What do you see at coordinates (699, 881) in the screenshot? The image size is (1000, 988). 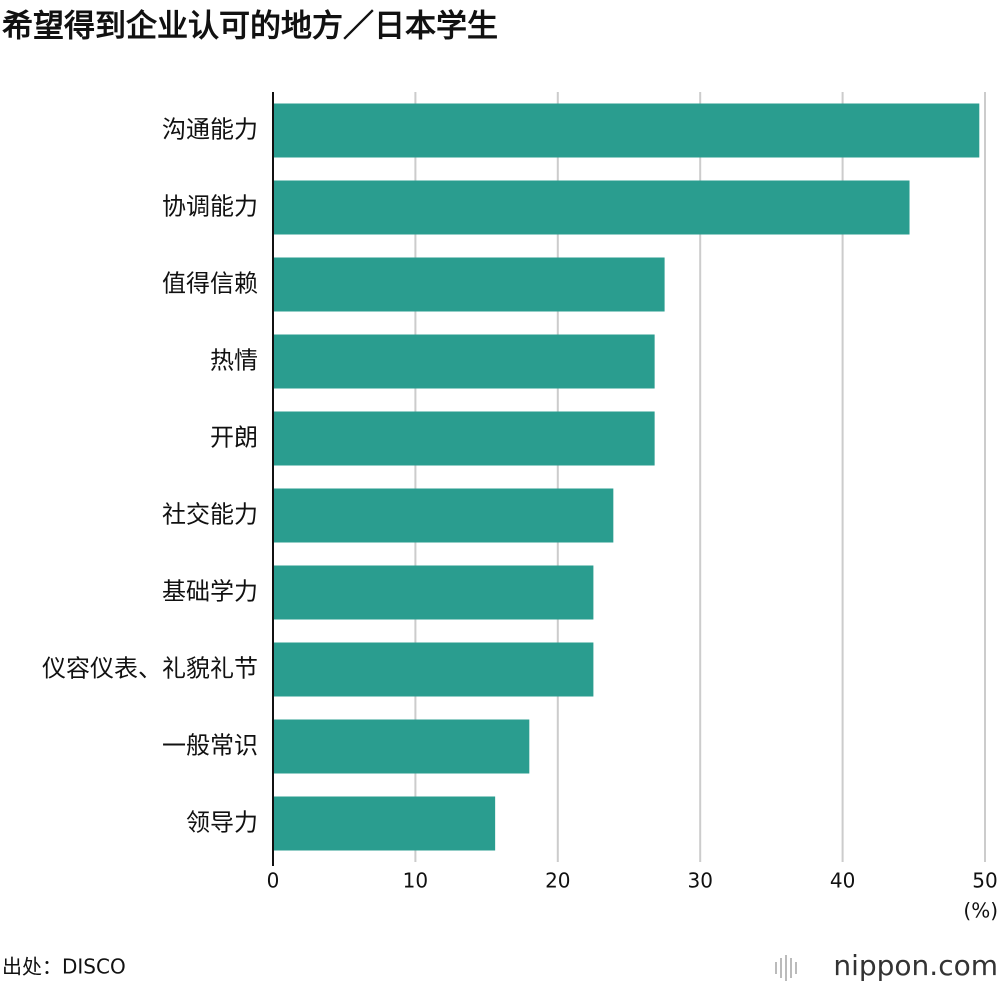 I see `x-tick-label: 30` at bounding box center [699, 881].